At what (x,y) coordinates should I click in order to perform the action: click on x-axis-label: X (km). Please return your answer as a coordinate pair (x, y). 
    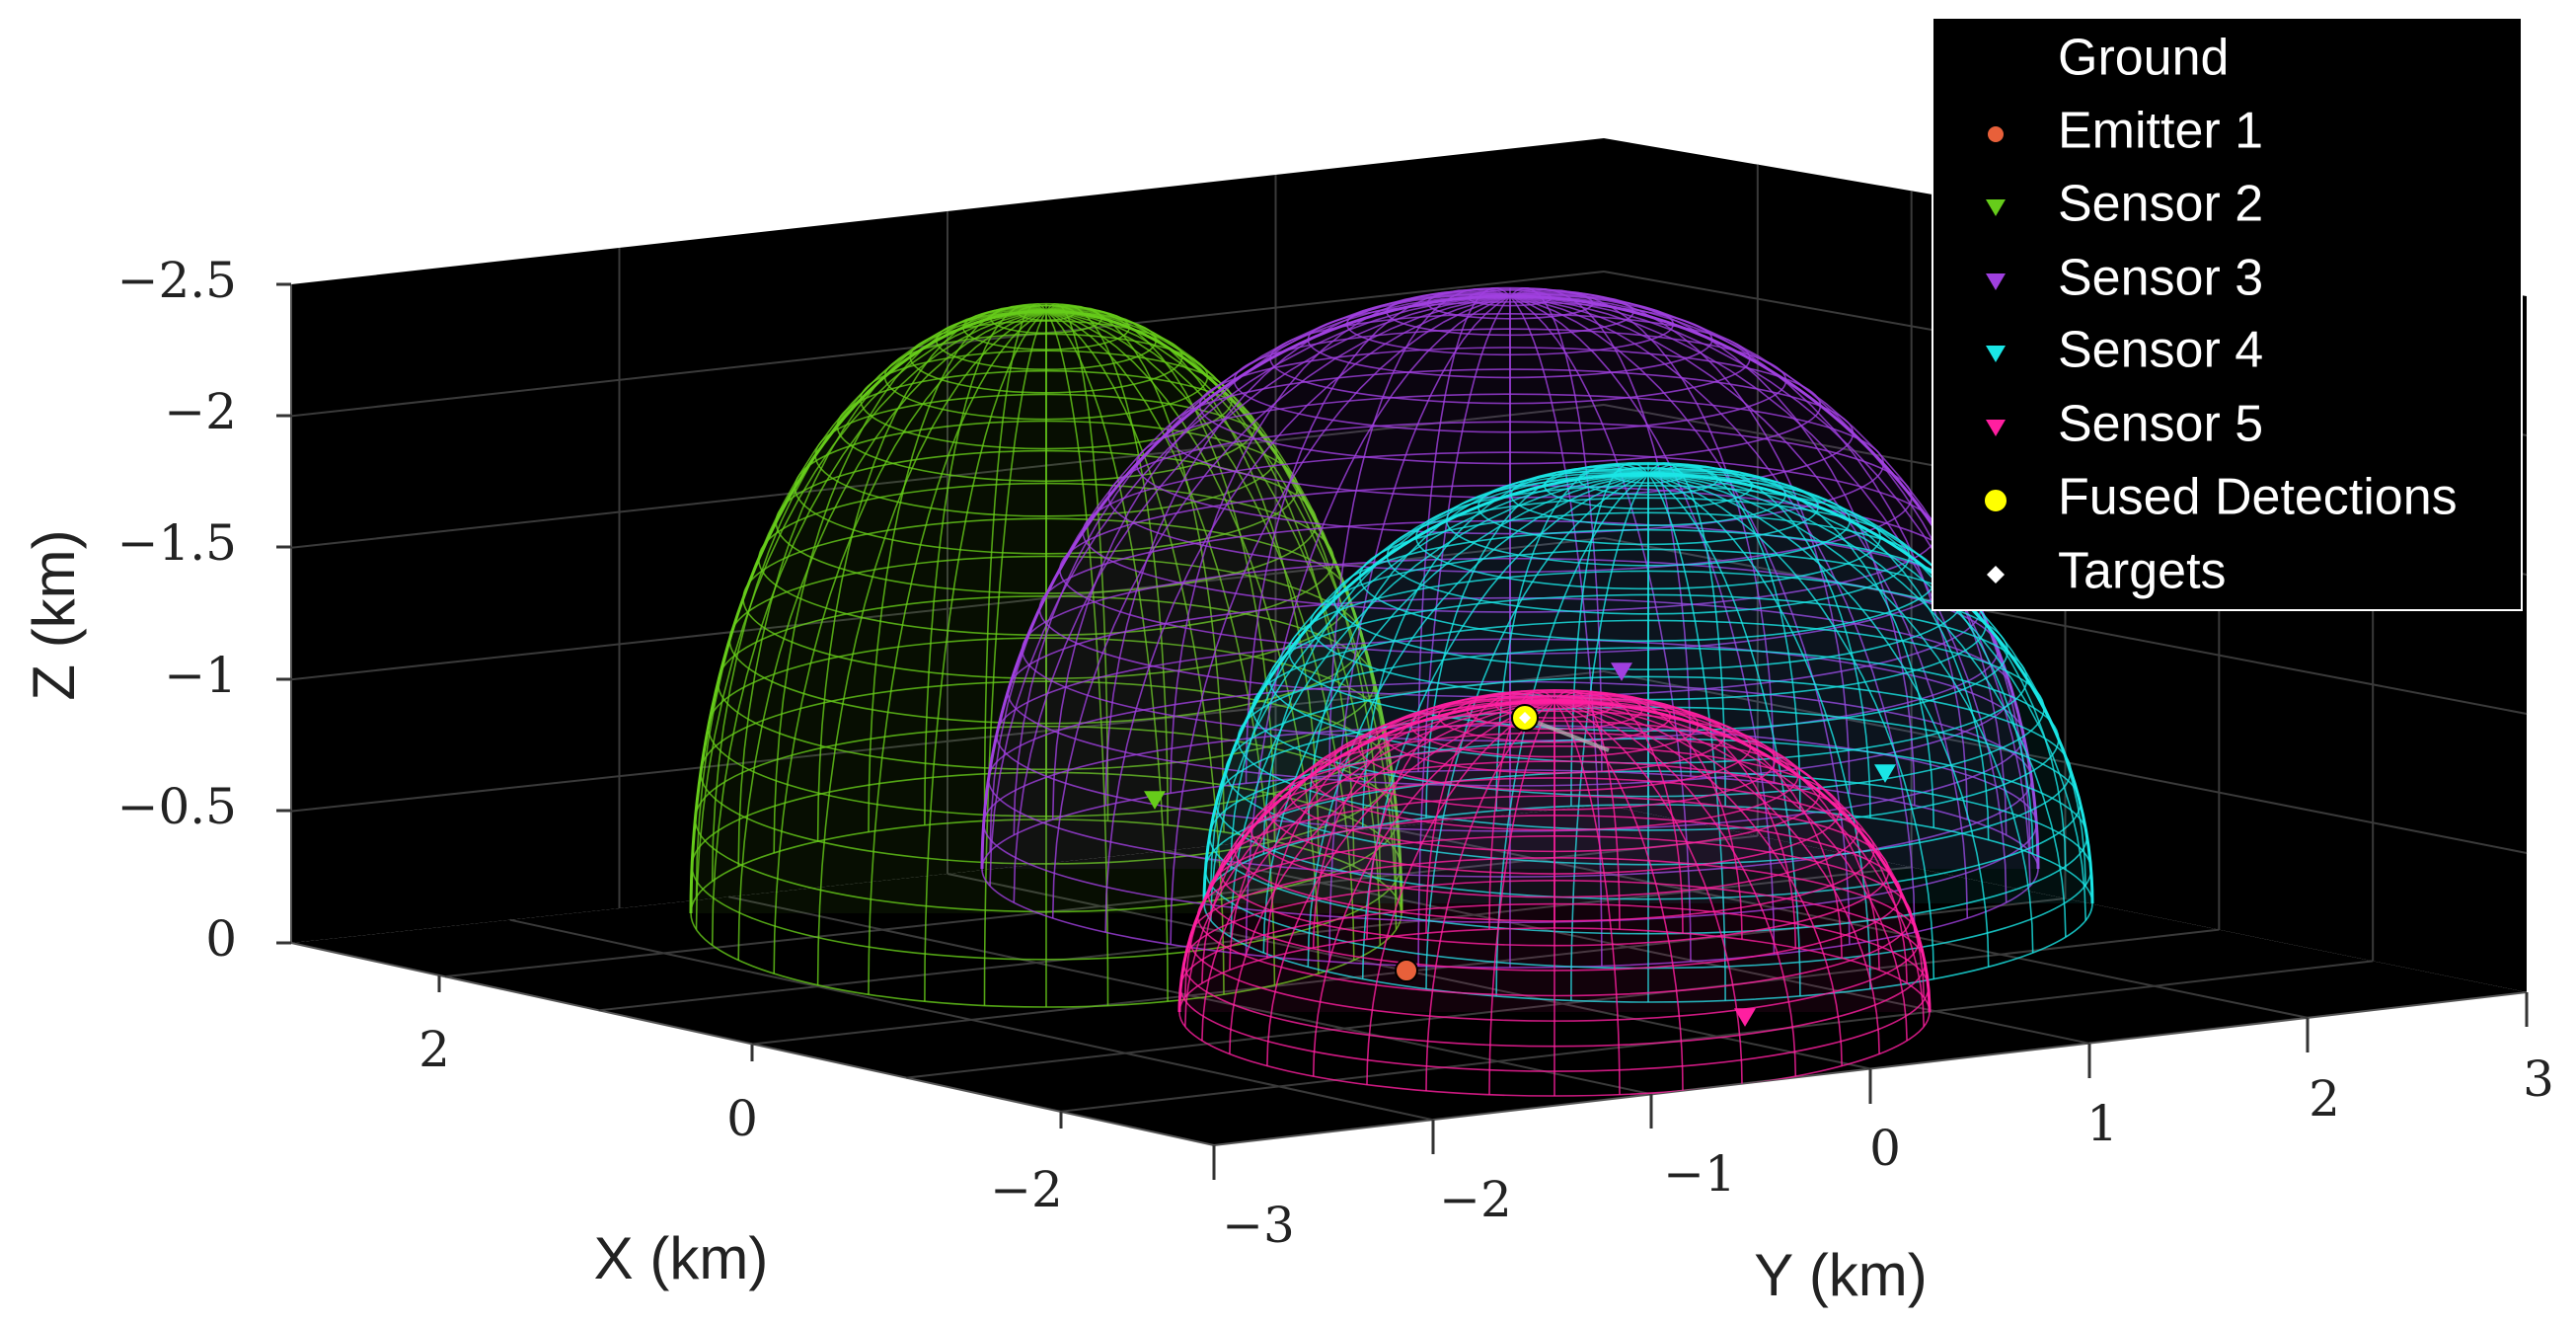
    Looking at the image, I should click on (681, 1258).